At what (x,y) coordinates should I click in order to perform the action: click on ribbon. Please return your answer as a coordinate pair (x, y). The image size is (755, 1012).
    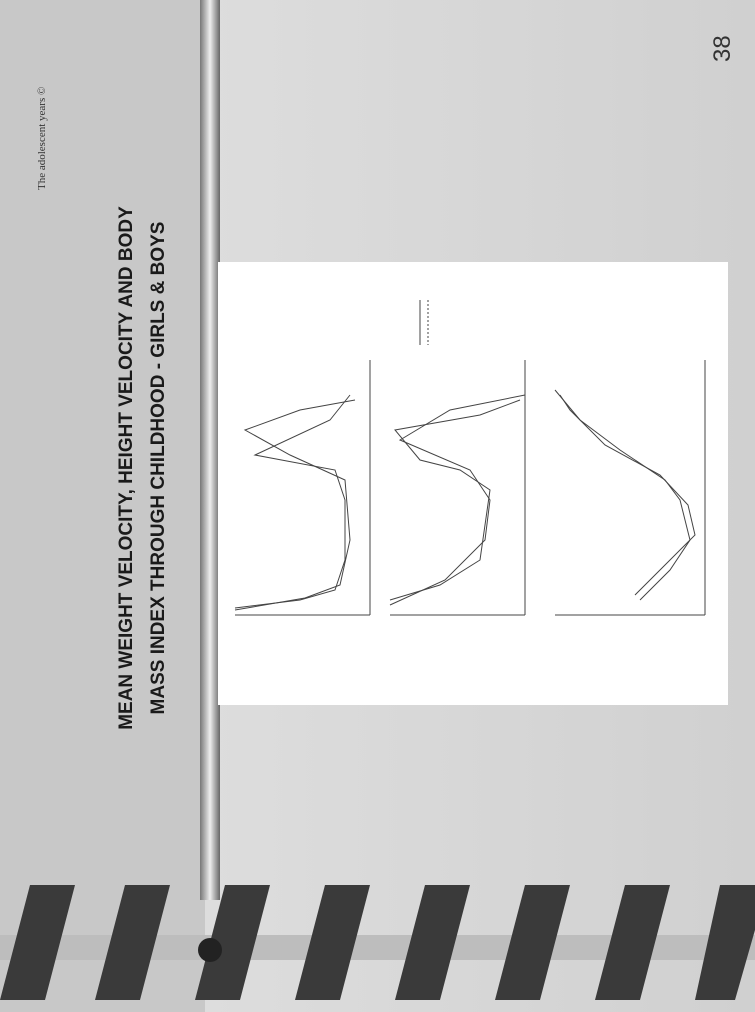
    Looking at the image, I should click on (377, 942).